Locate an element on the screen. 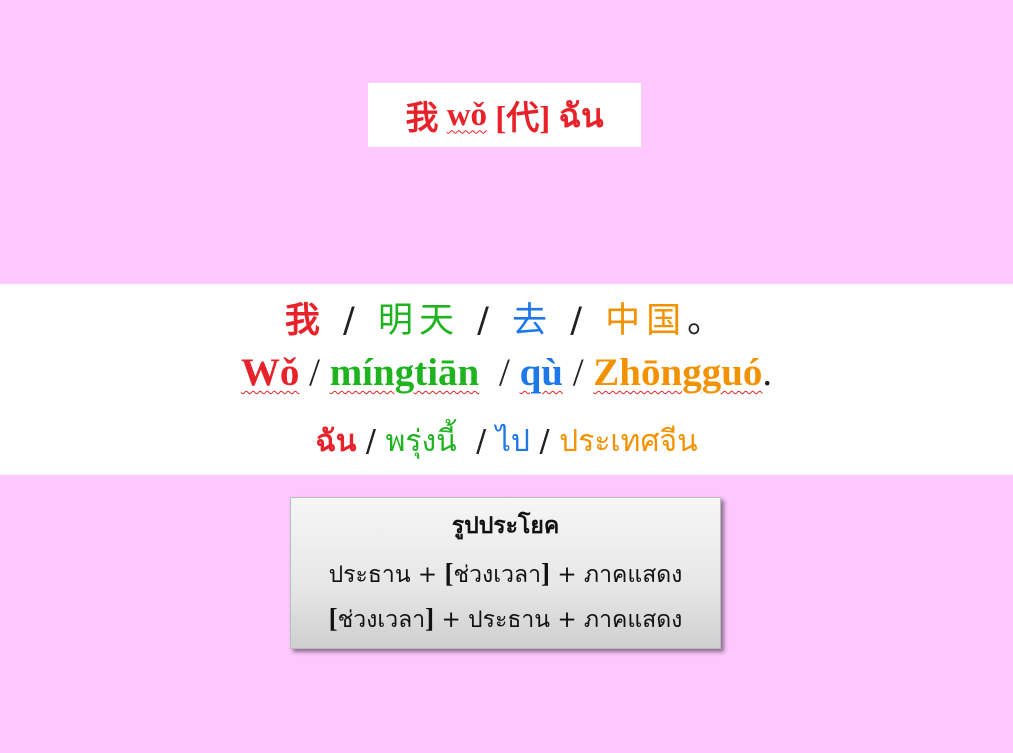 The height and width of the screenshot is (753, 1013). pattern-2-time: ช่วงเวลา is located at coordinates (381, 620).